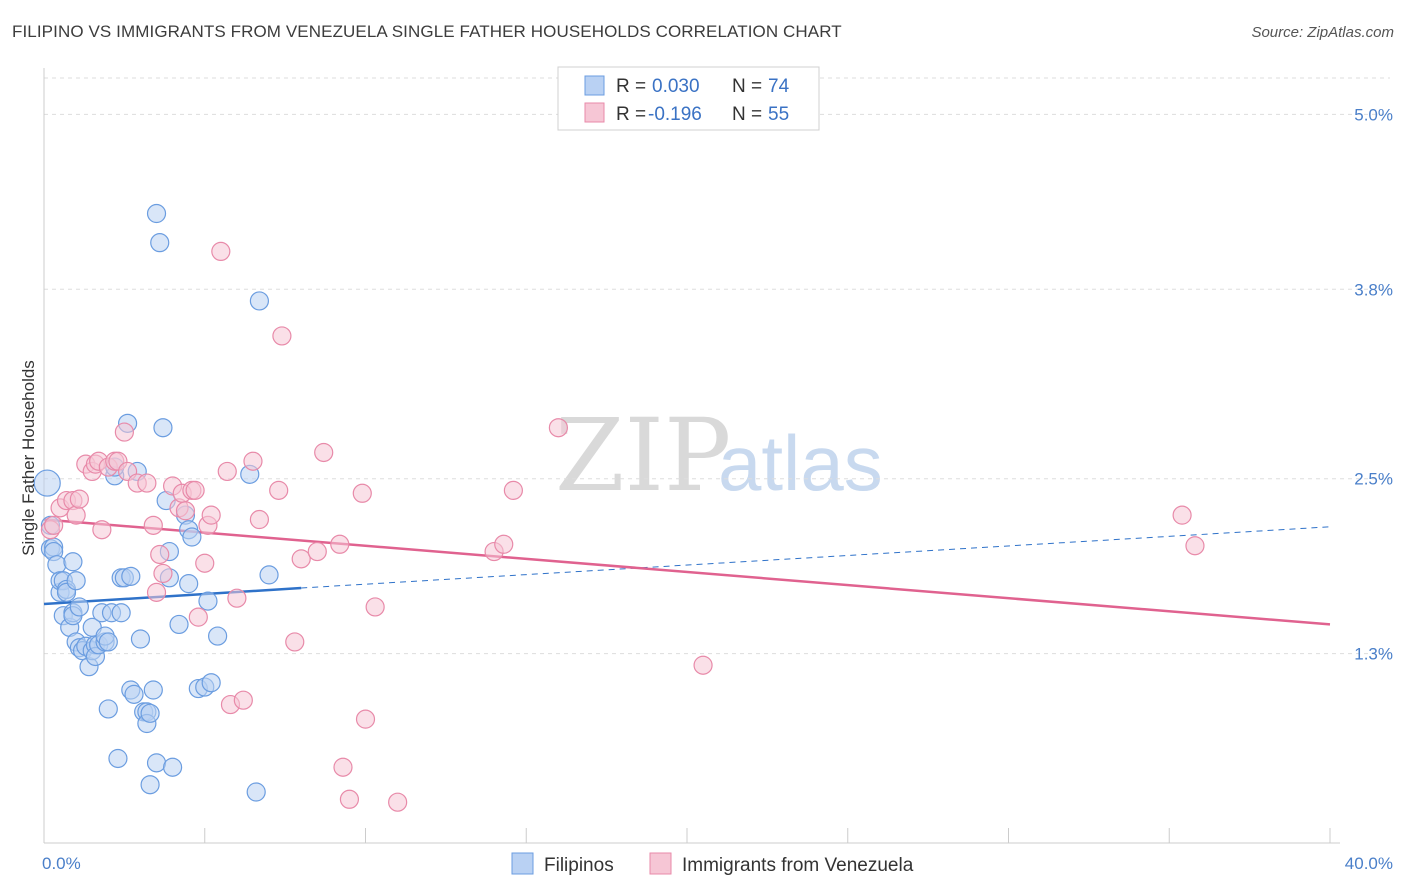  What do you see at coordinates (688, 98) in the screenshot?
I see `correlation-legend: R = 0.030 N = 74 R = -0.196 N = 55` at bounding box center [688, 98].